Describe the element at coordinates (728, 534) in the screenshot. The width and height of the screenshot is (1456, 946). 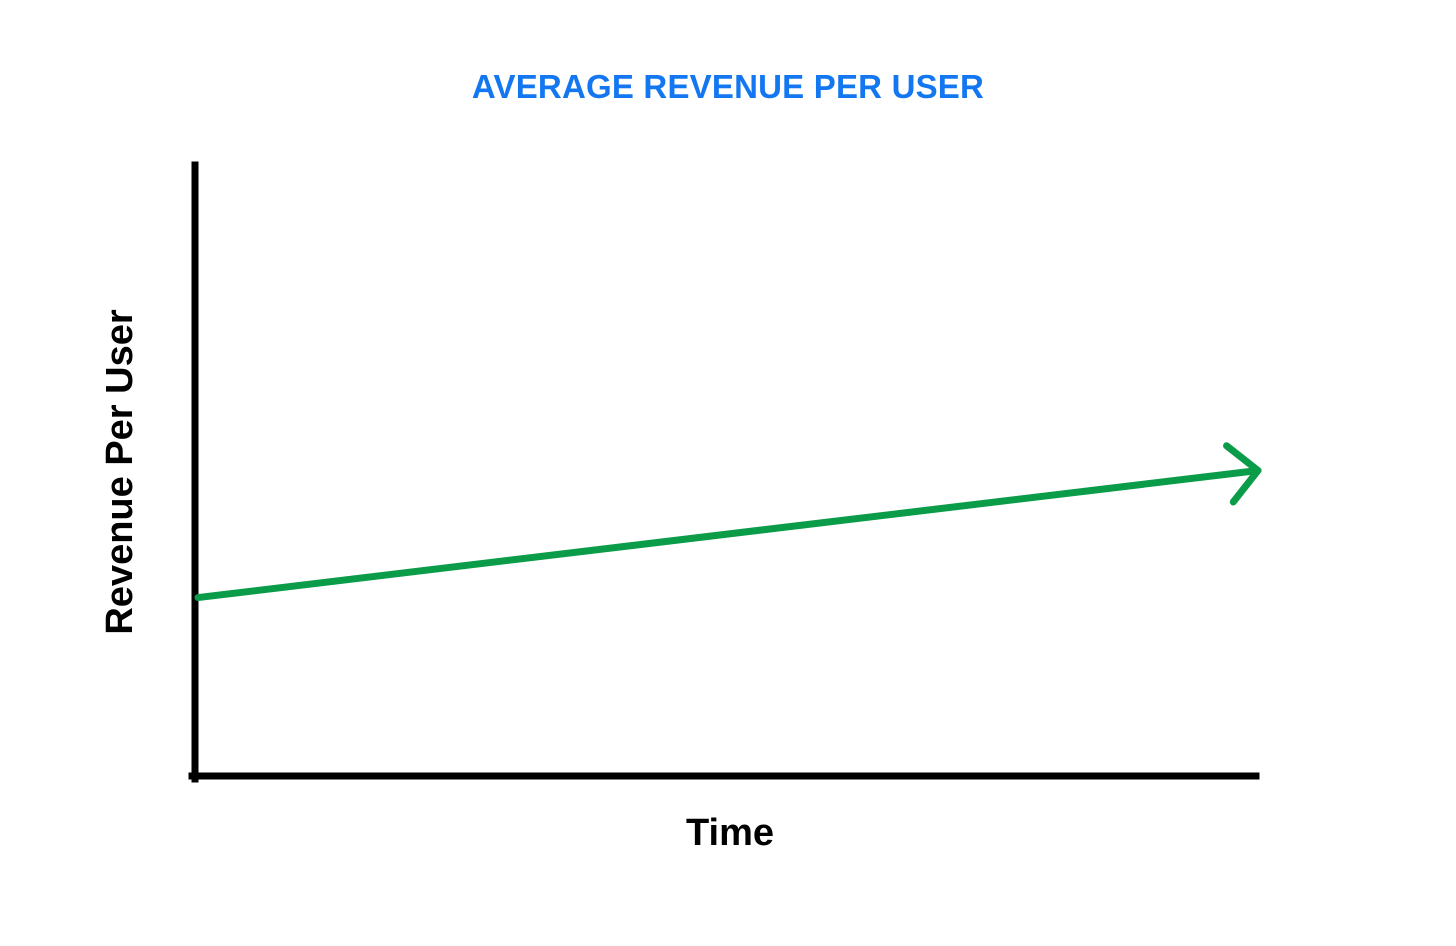
I see `series-line` at that location.